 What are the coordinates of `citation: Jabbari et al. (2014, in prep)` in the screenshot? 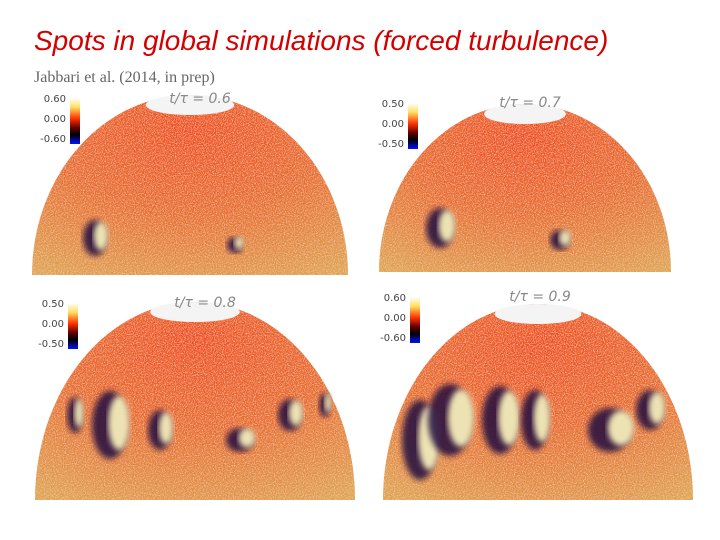 It's located at (124, 77).